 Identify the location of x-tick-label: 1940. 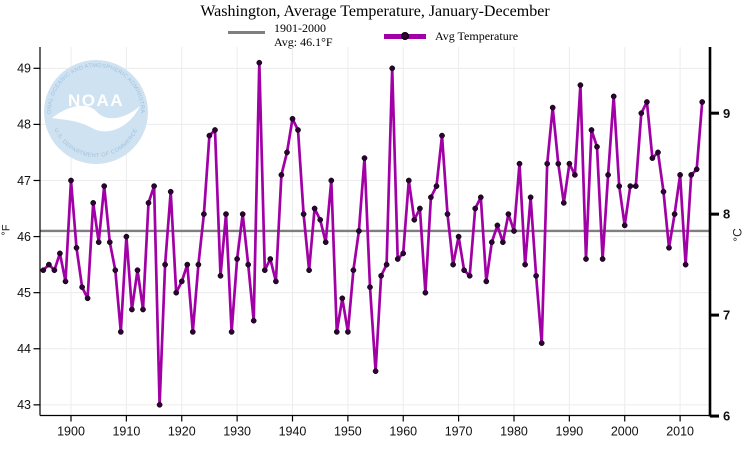
(293, 432).